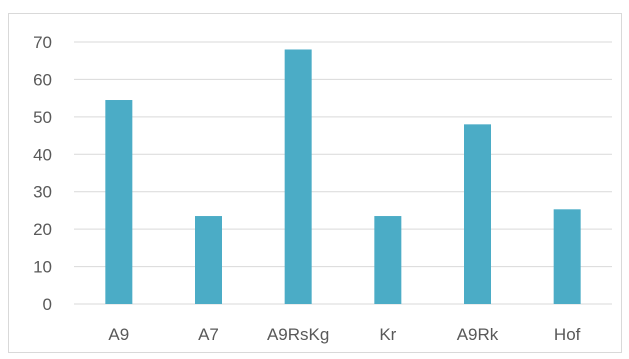 This screenshot has height=359, width=629. I want to click on y-tick-label: 60, so click(42, 79).